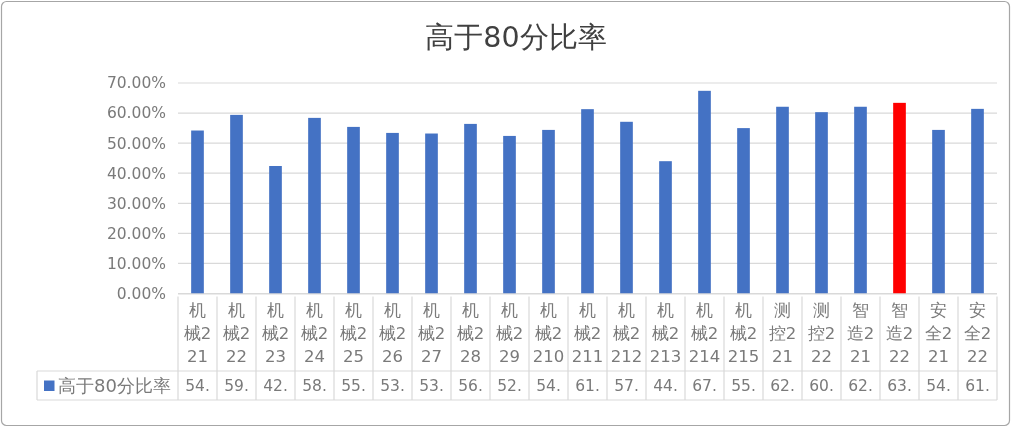 The image size is (1024, 428). What do you see at coordinates (236, 386) in the screenshot?
I see `data-label: 59.` at bounding box center [236, 386].